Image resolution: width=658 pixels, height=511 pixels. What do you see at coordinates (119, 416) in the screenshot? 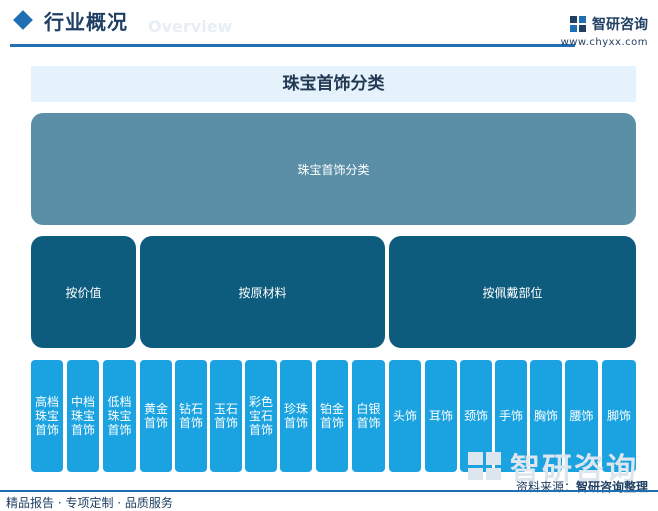
I see `leaf-node: 低档 珠宝 首饰` at bounding box center [119, 416].